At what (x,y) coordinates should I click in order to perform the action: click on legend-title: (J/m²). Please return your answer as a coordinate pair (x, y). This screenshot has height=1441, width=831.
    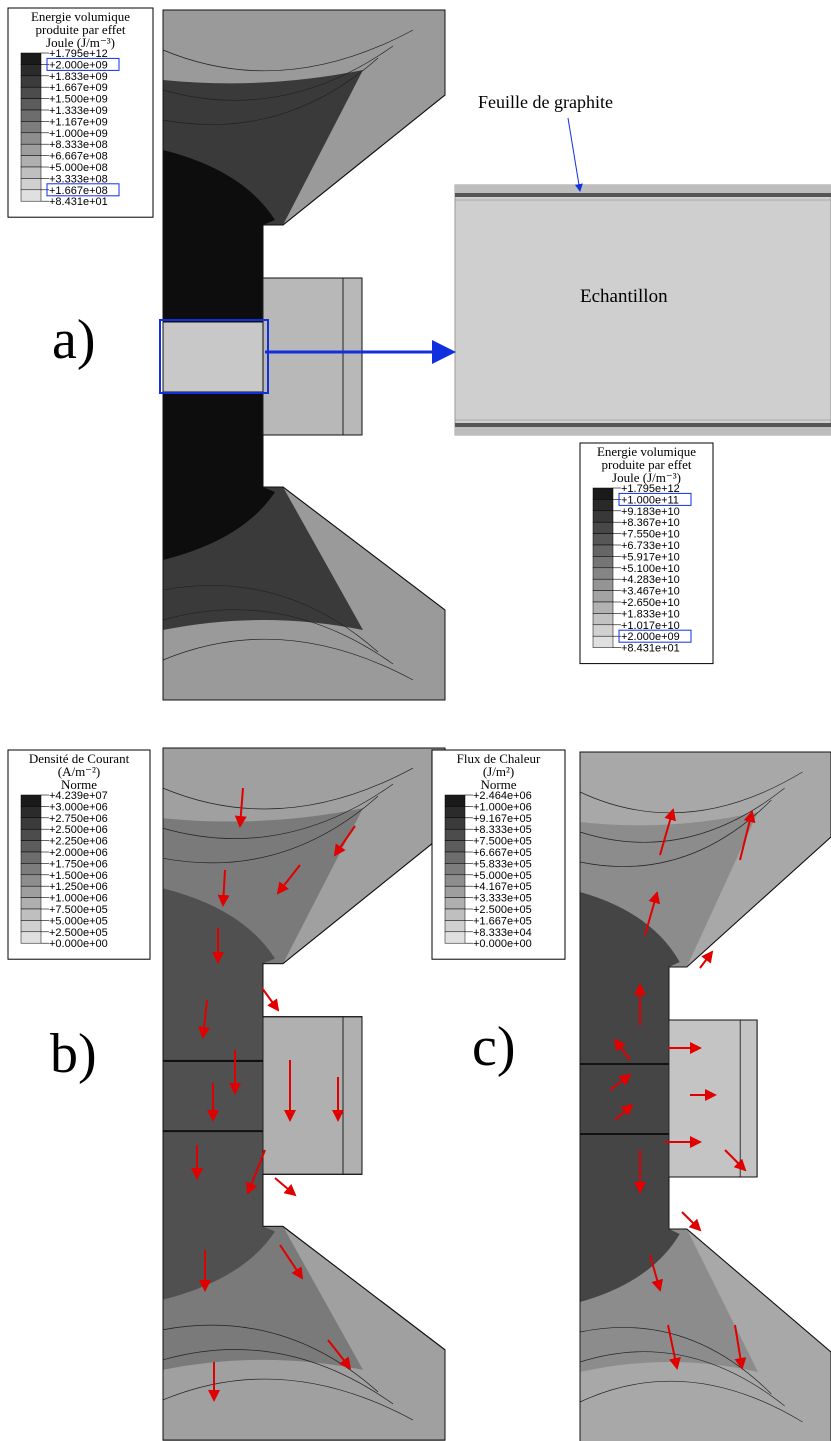
    Looking at the image, I should click on (498, 771).